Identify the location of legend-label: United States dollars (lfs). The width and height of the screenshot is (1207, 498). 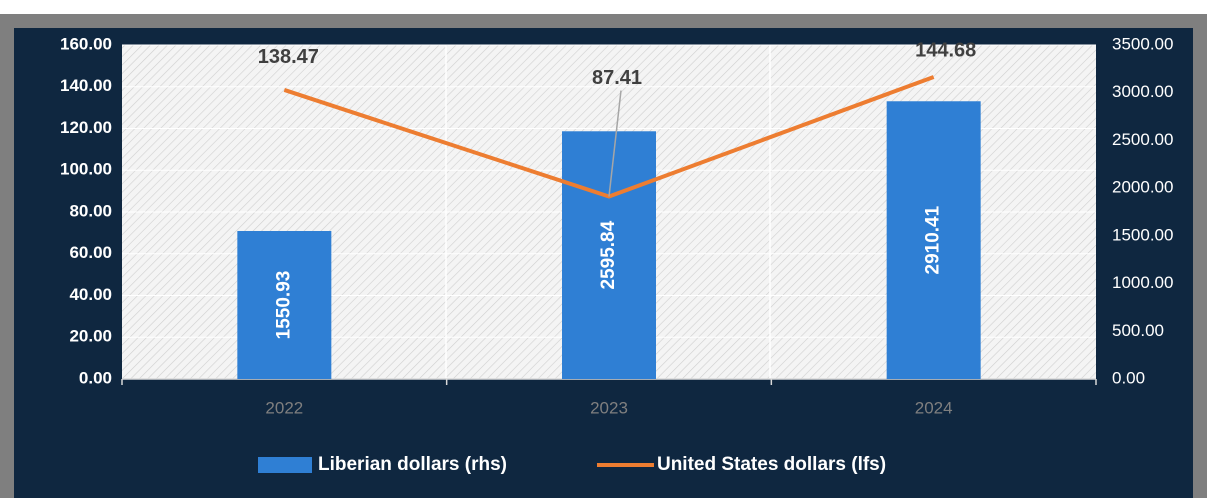
(771, 464).